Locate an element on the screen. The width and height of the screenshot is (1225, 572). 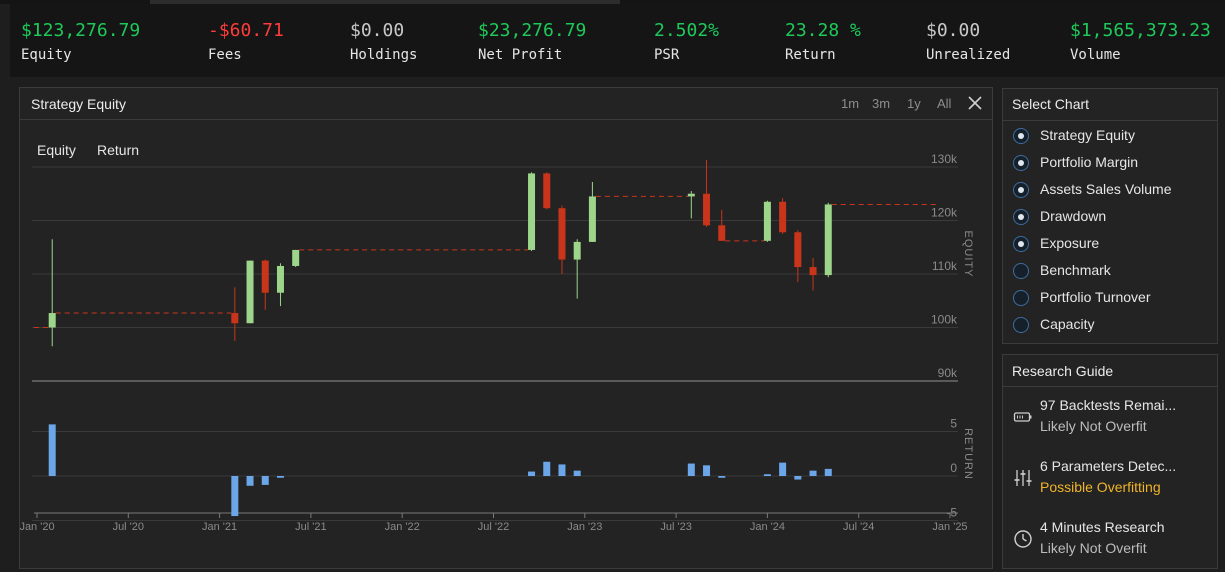
legend-equity: Equity is located at coordinates (56, 150).